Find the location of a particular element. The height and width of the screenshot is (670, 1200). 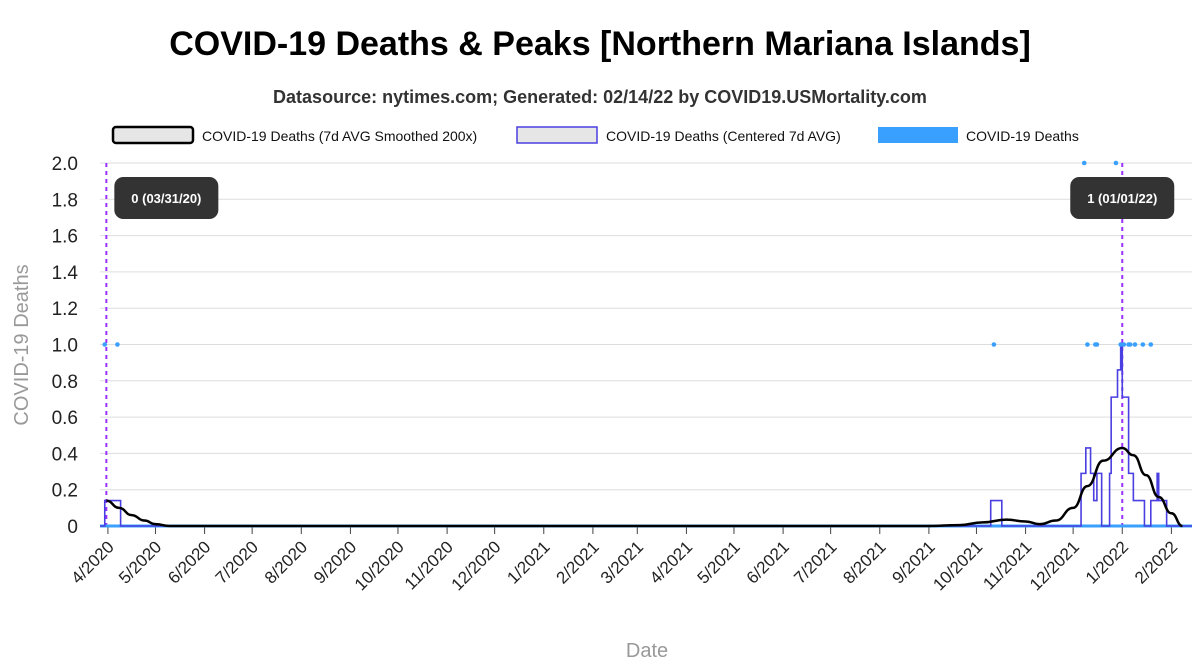

x-tick-label: 8/2020 is located at coordinates (286, 562).